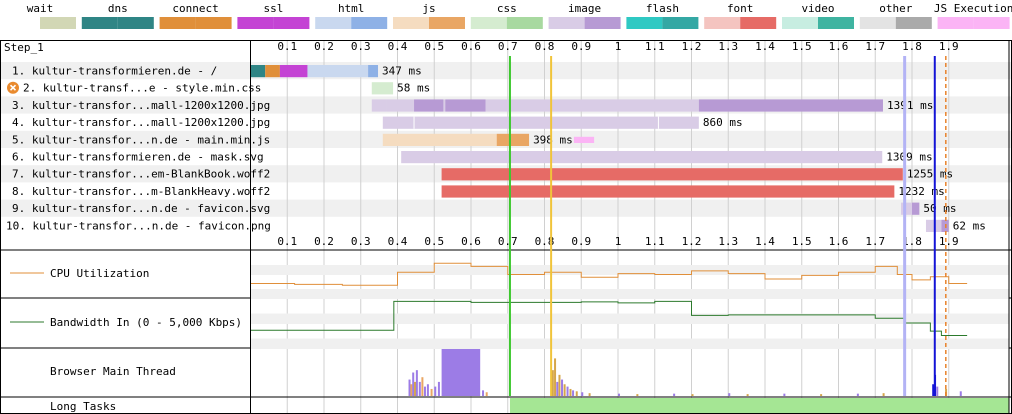  I want to click on tick-label-top: 1.9, so click(949, 46).